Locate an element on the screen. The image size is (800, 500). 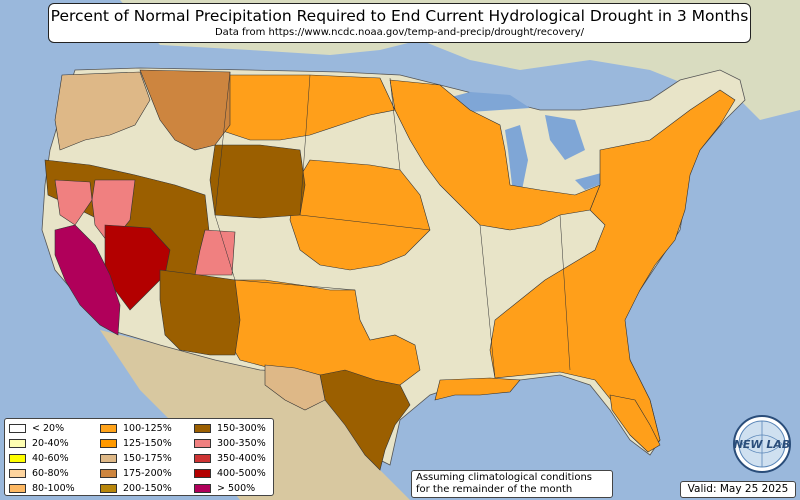
legend-label: 175-200% is located at coordinates (147, 473).